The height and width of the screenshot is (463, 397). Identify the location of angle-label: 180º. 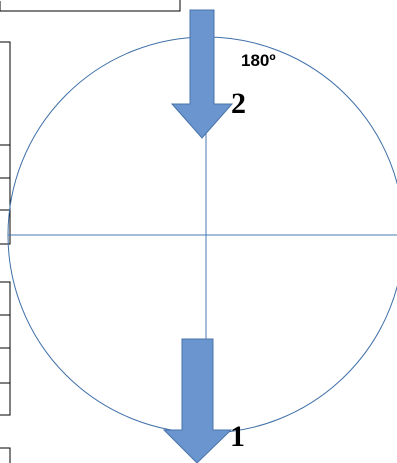
(258, 60).